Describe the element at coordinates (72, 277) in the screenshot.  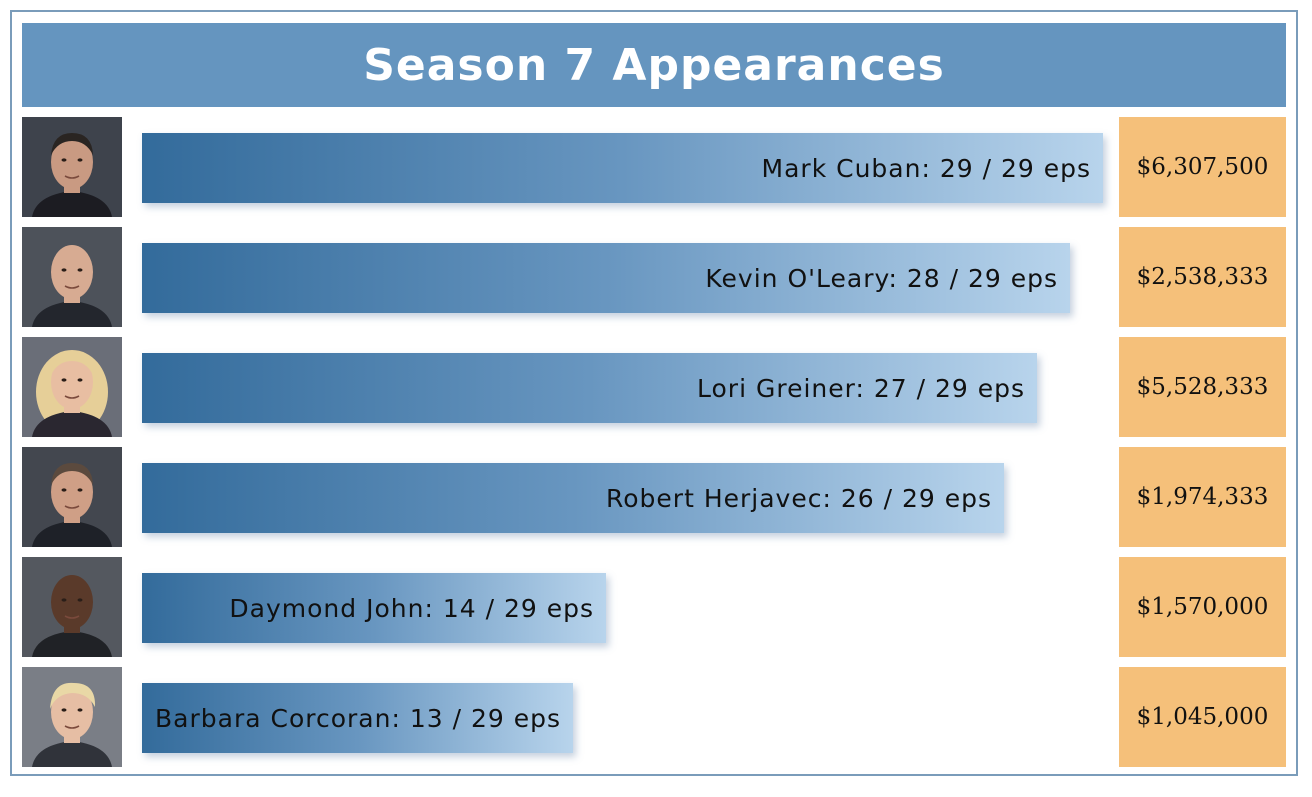
I see `kevin-oleary-portrait` at that location.